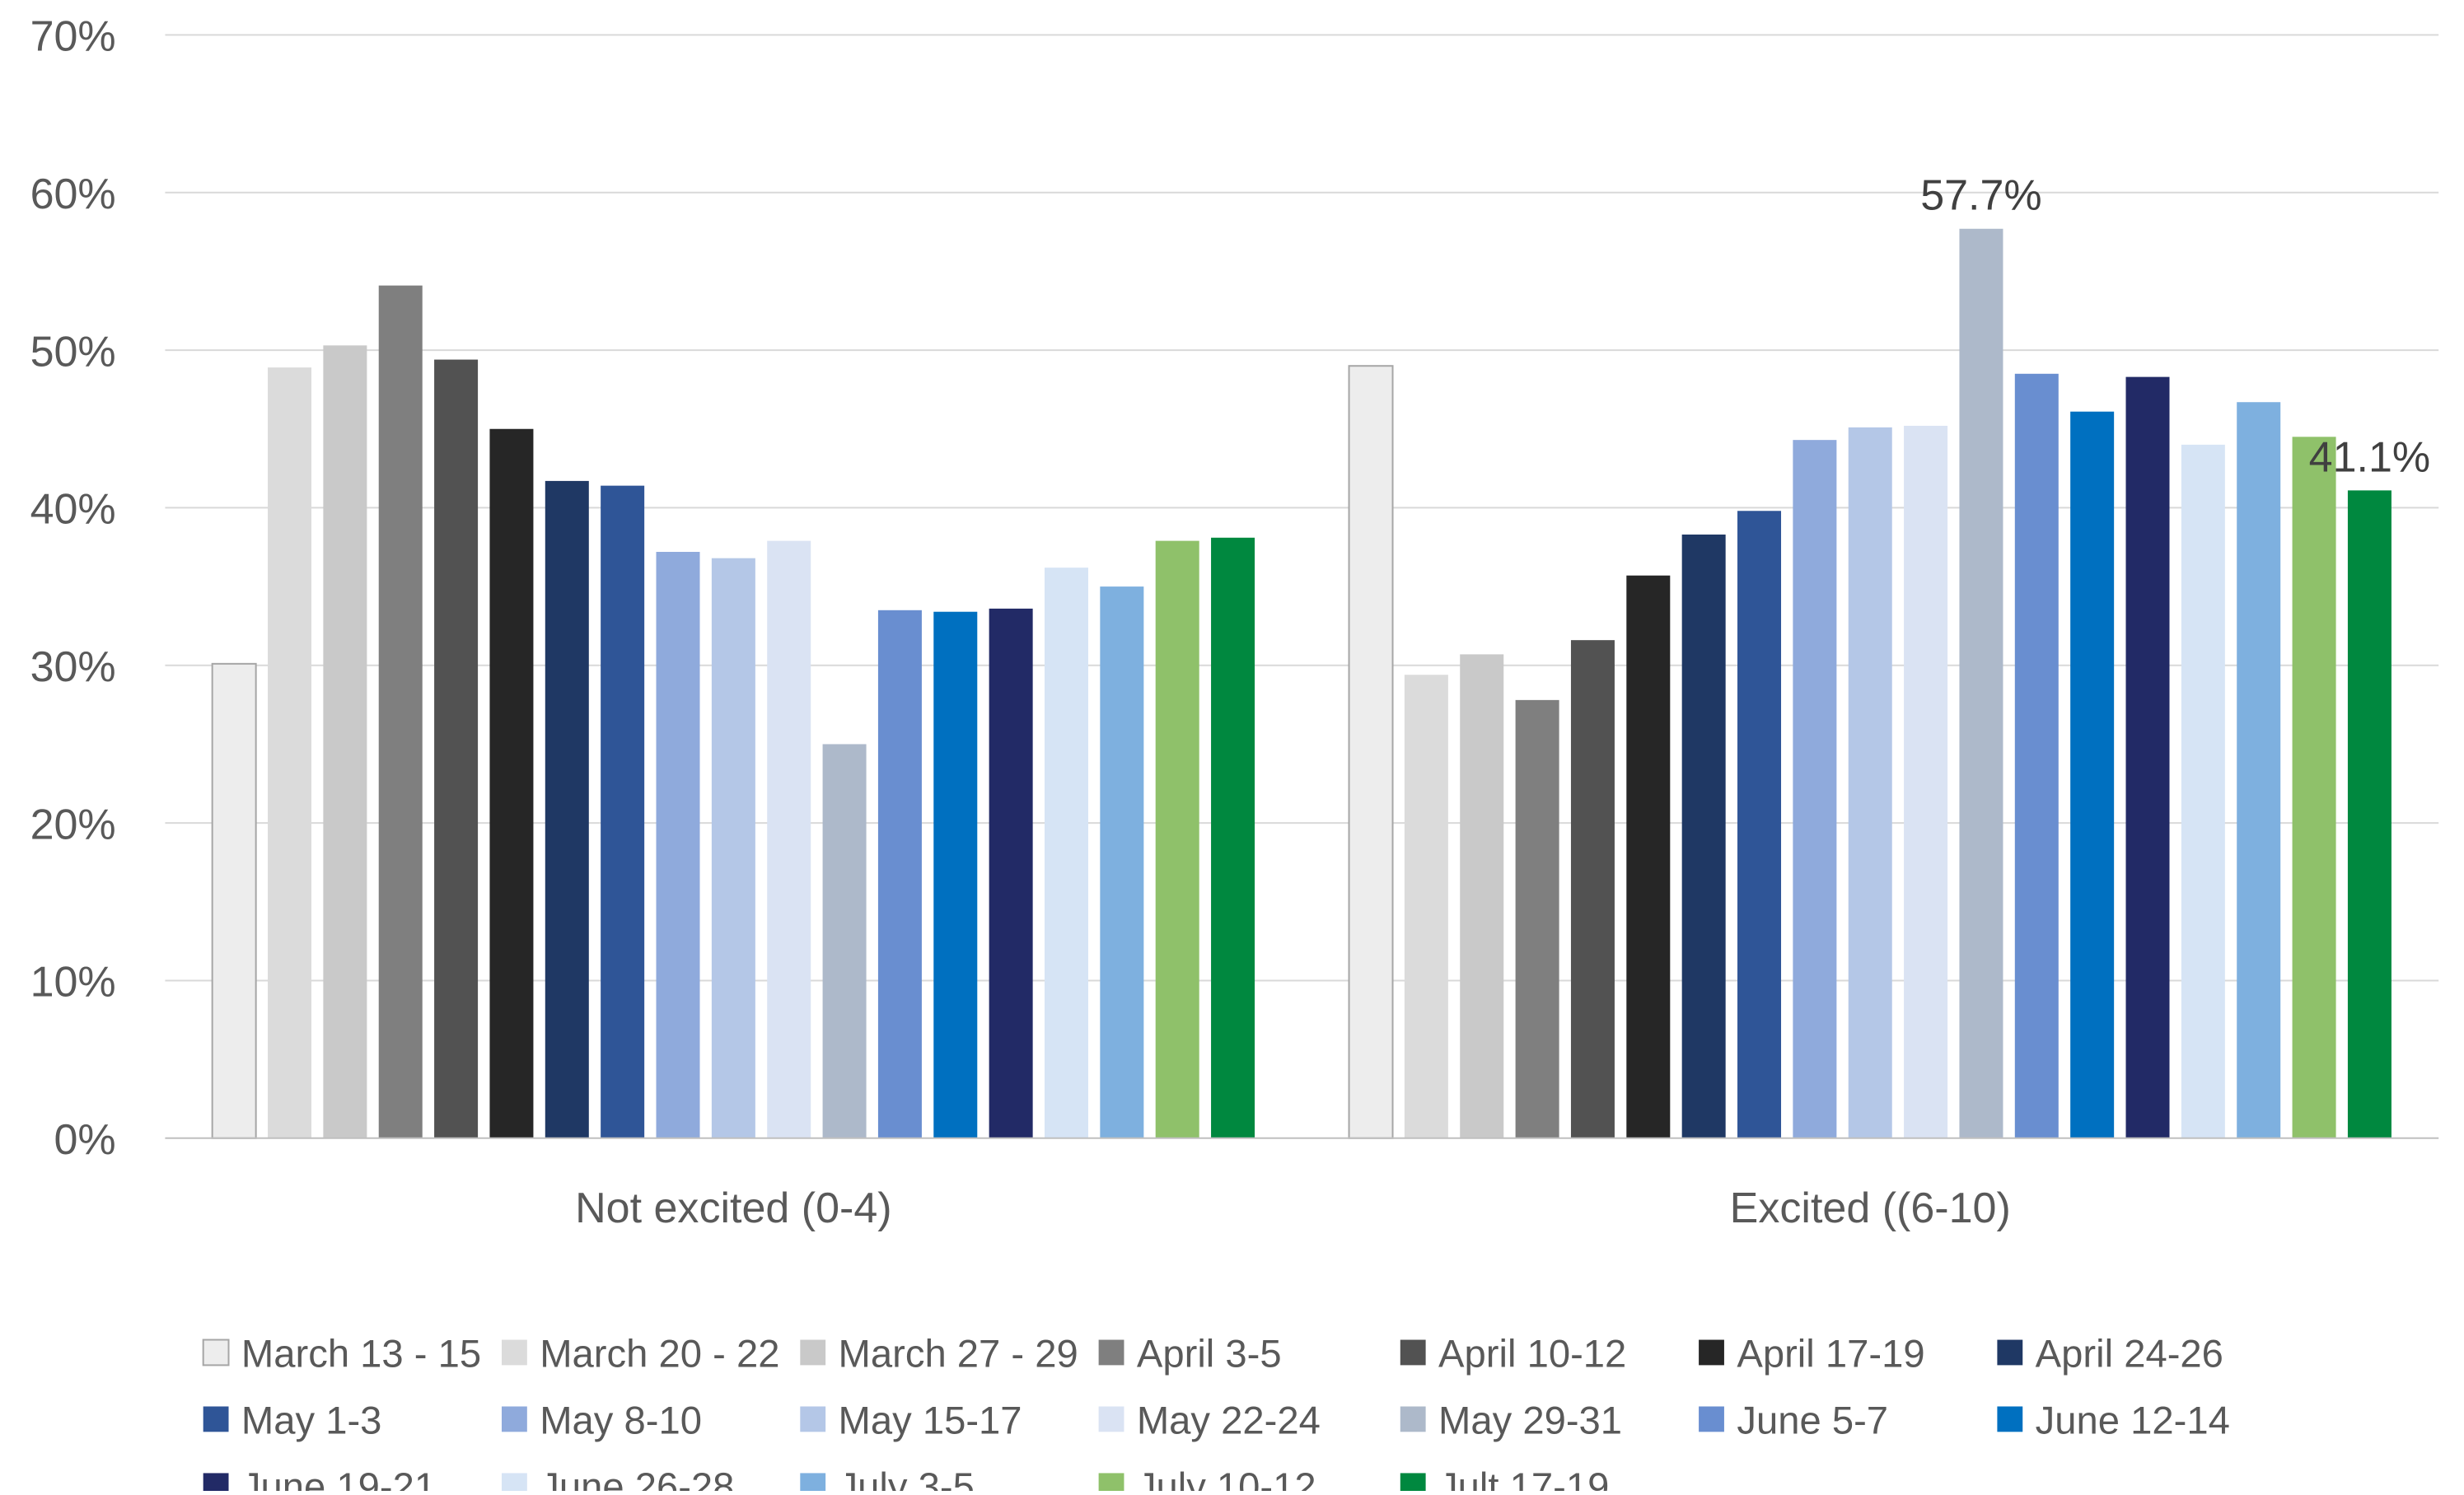 This screenshot has width=2464, height=1495. Describe the element at coordinates (1209, 1354) in the screenshot. I see `legend-label: April 3-5` at that location.